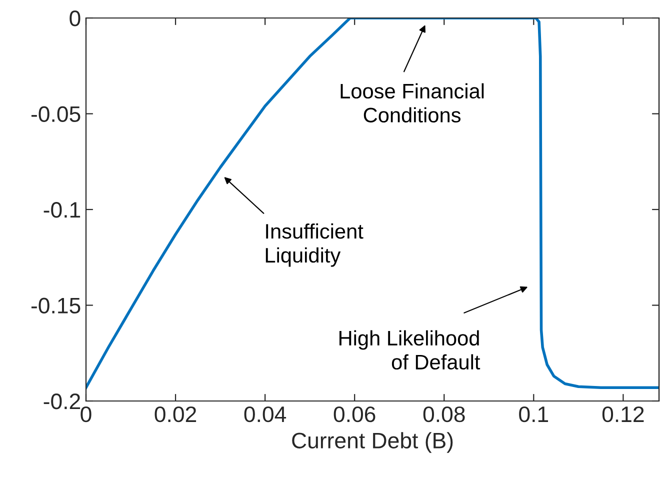  Describe the element at coordinates (62, 402) in the screenshot. I see `y-tick-label: -0.2` at that location.